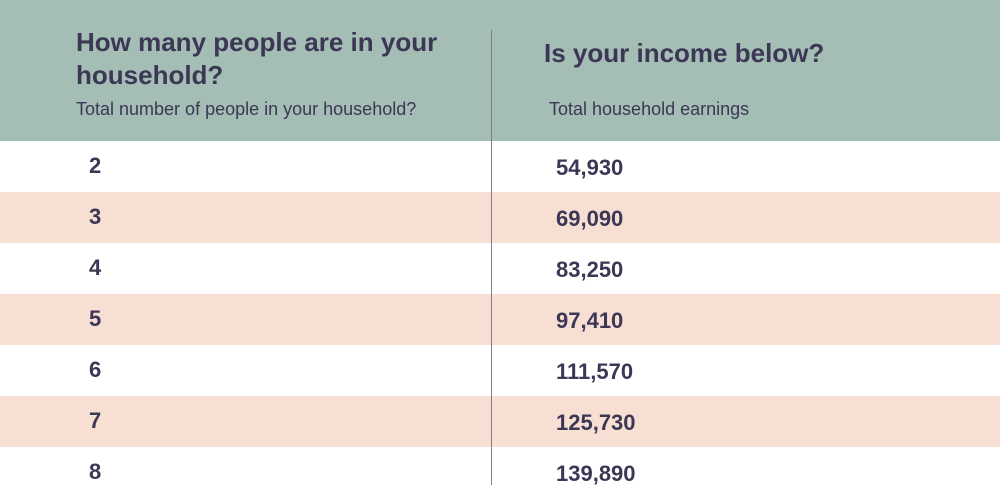  Describe the element at coordinates (95, 369) in the screenshot. I see `household-size-cell: 6` at that location.